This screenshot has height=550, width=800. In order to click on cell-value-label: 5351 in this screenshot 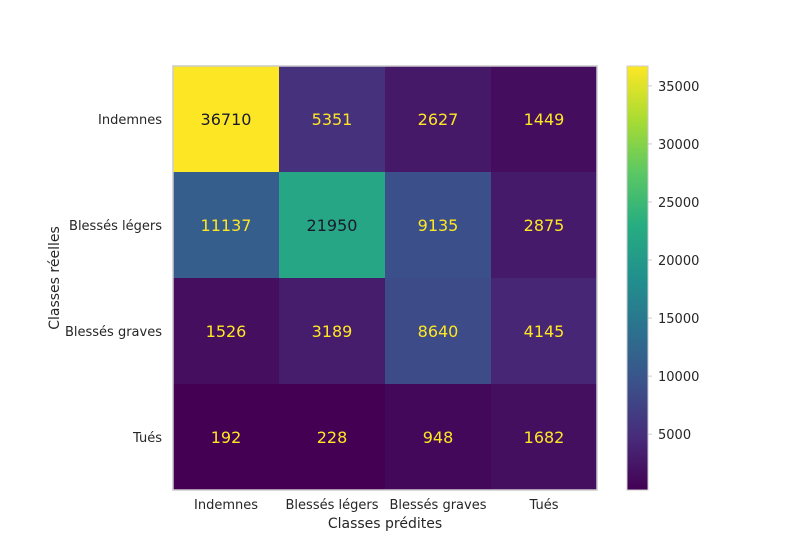, I will do `click(332, 119)`.